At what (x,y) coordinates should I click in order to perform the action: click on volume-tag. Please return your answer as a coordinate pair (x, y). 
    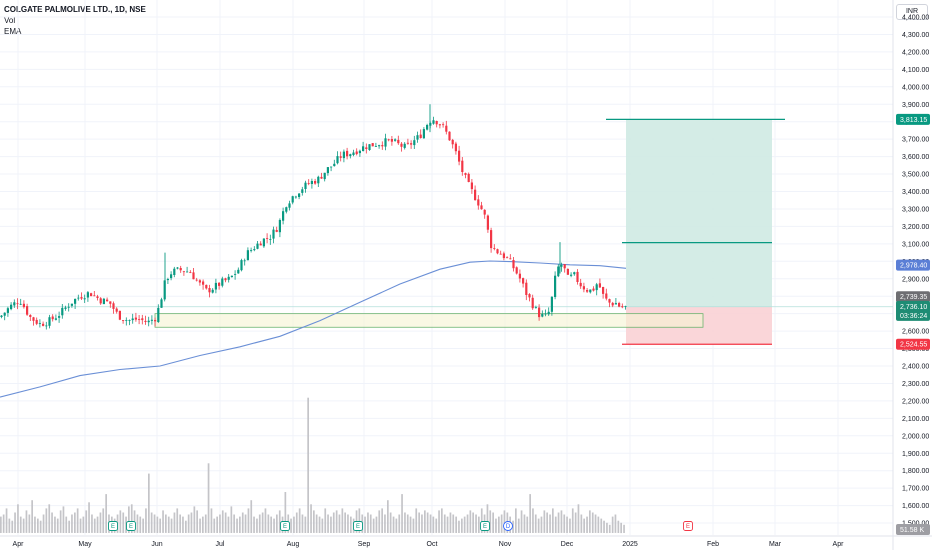
    Looking at the image, I should click on (913, 529).